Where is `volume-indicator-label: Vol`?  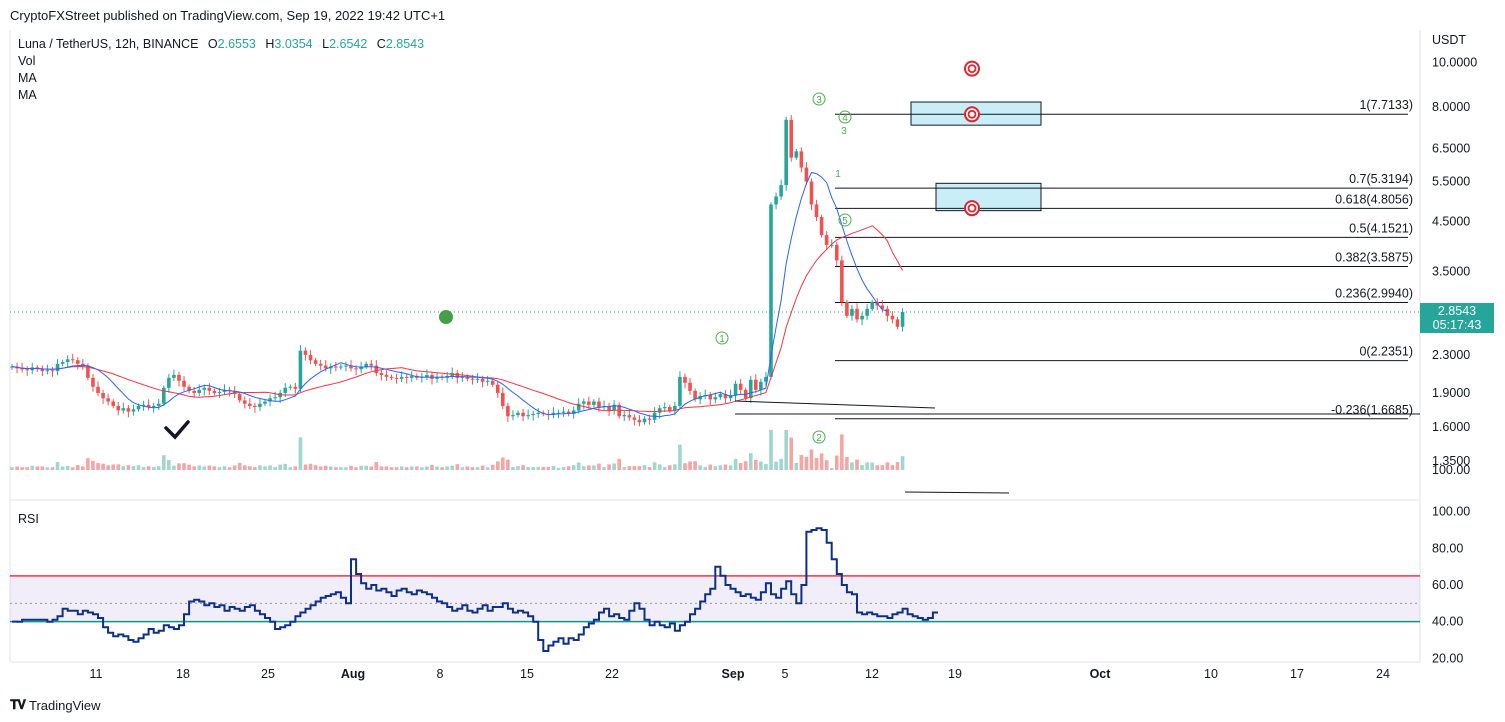
volume-indicator-label: Vol is located at coordinates (27, 61).